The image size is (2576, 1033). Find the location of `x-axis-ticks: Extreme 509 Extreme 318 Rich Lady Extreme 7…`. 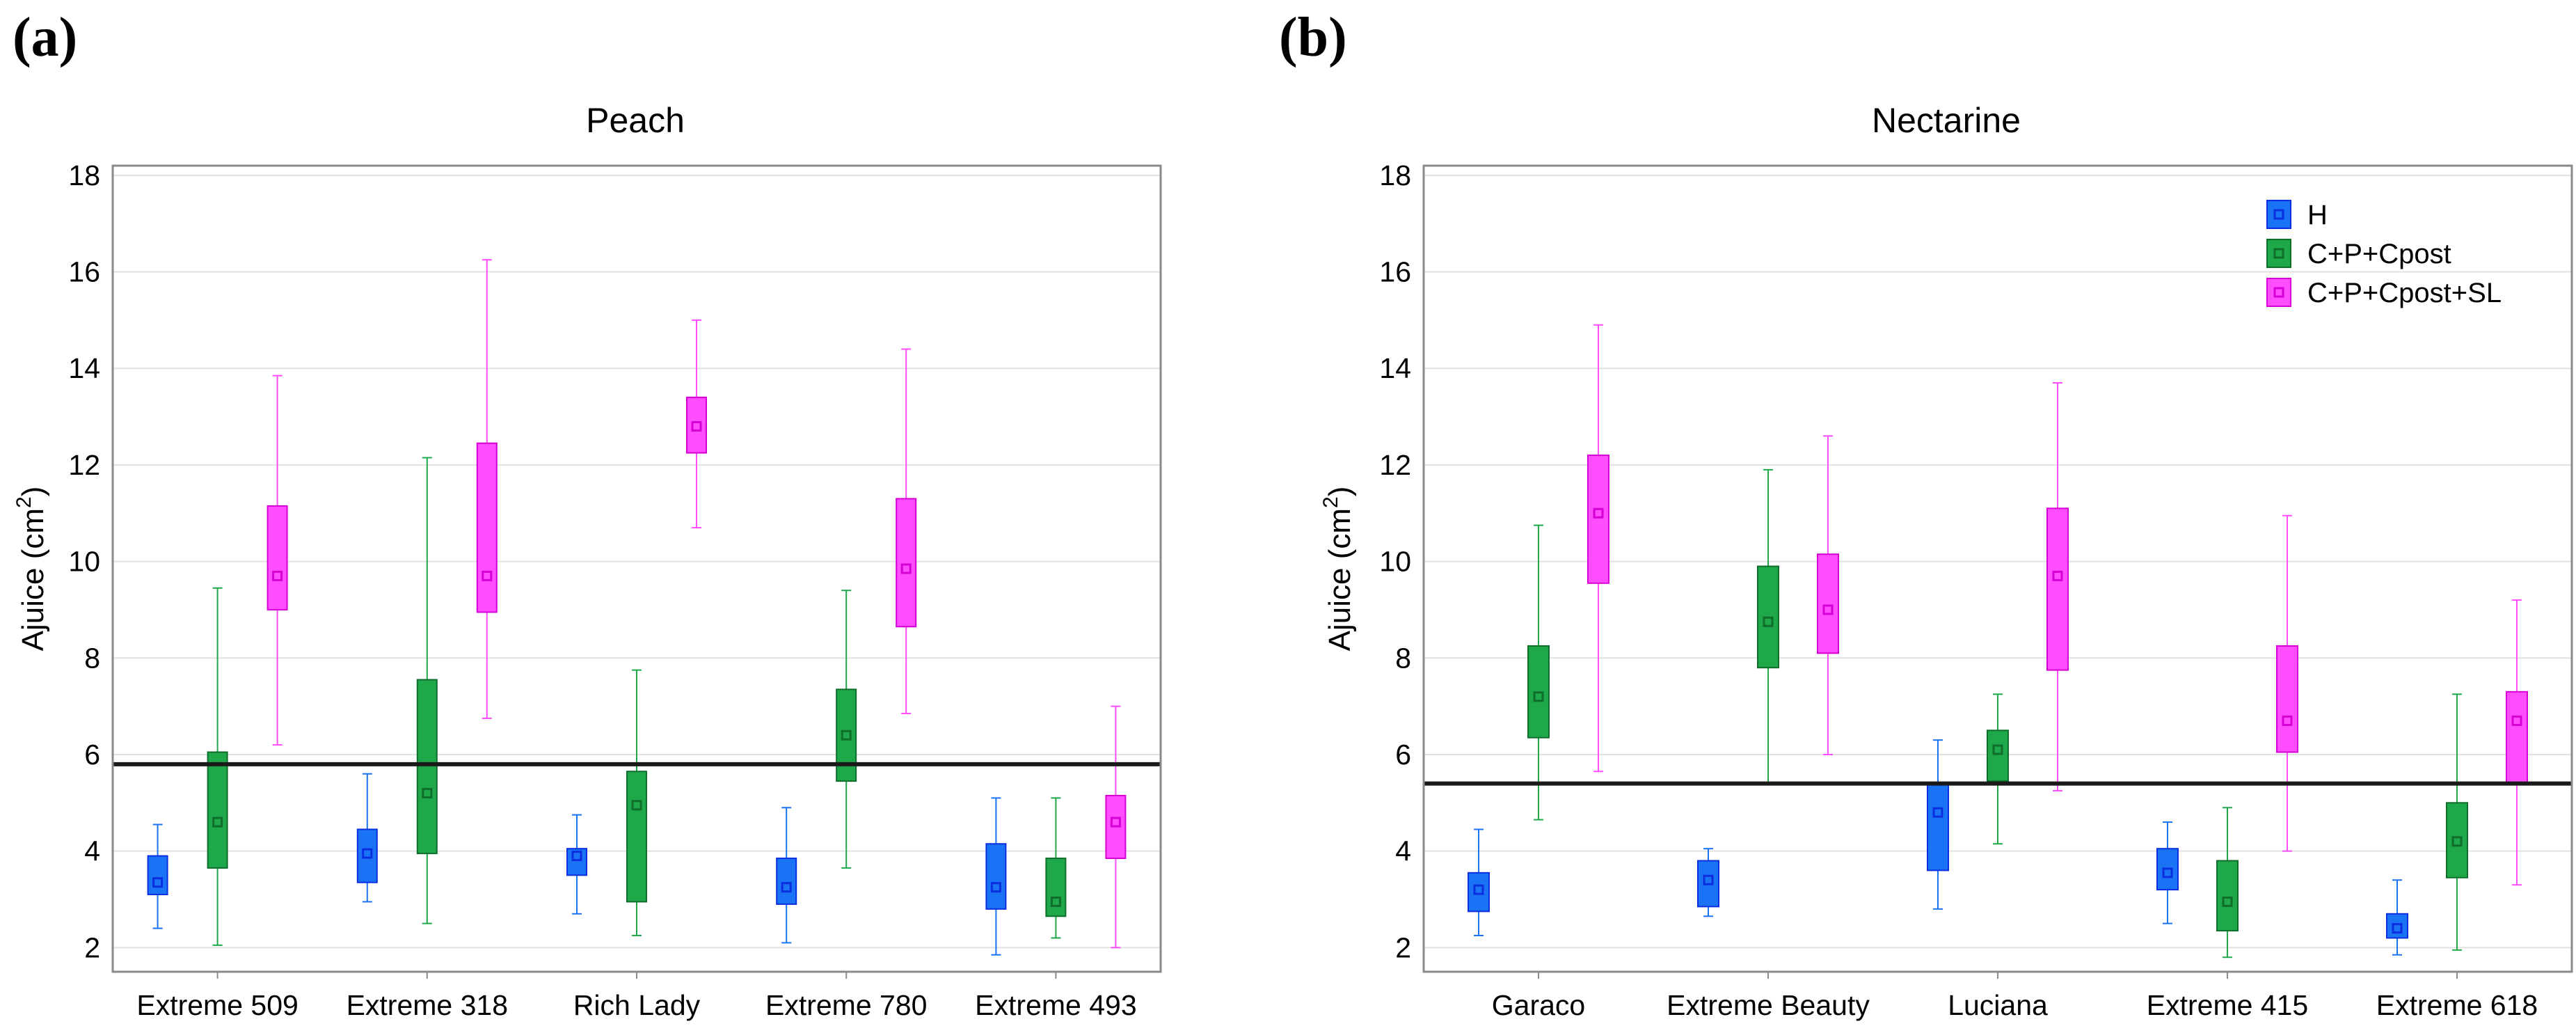

x-axis-ticks: Extreme 509 Extreme 318 Rich Lady Extreme 7… is located at coordinates (636, 996).